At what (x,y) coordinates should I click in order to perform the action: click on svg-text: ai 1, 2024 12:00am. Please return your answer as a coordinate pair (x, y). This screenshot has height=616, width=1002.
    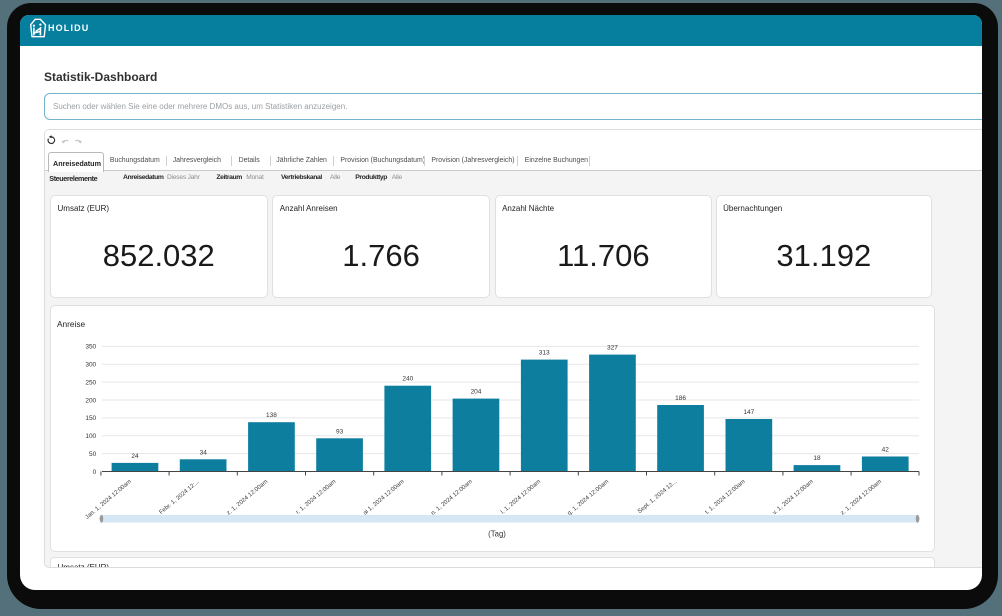
    Looking at the image, I should click on (383, 498).